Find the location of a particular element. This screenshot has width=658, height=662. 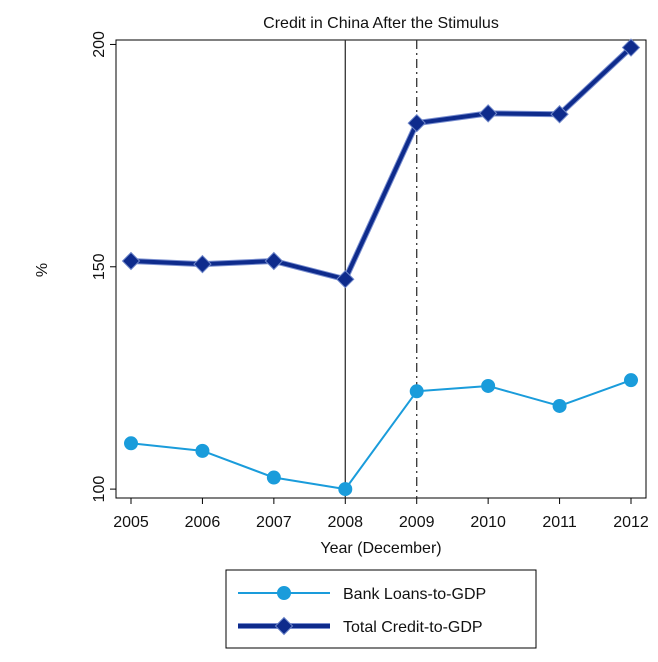

legend-item-total-credit-to-gdp: Total Credit-to-GDP is located at coordinates (360, 626).